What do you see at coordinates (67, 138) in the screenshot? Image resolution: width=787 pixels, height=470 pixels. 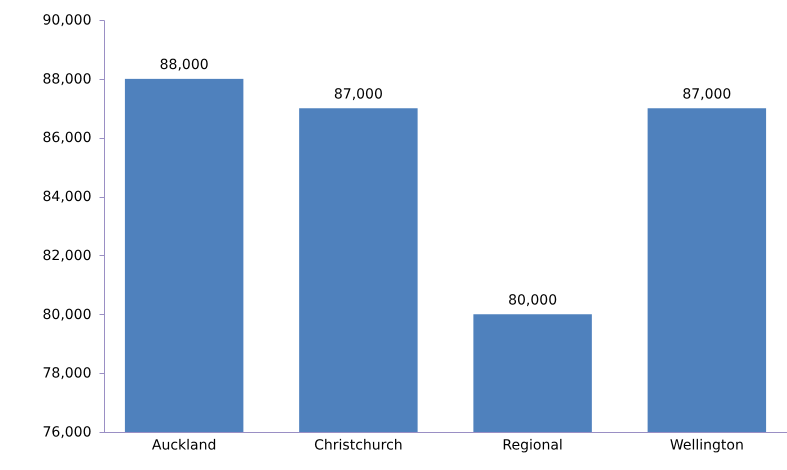 I see `y-tick-label: 86,000` at bounding box center [67, 138].